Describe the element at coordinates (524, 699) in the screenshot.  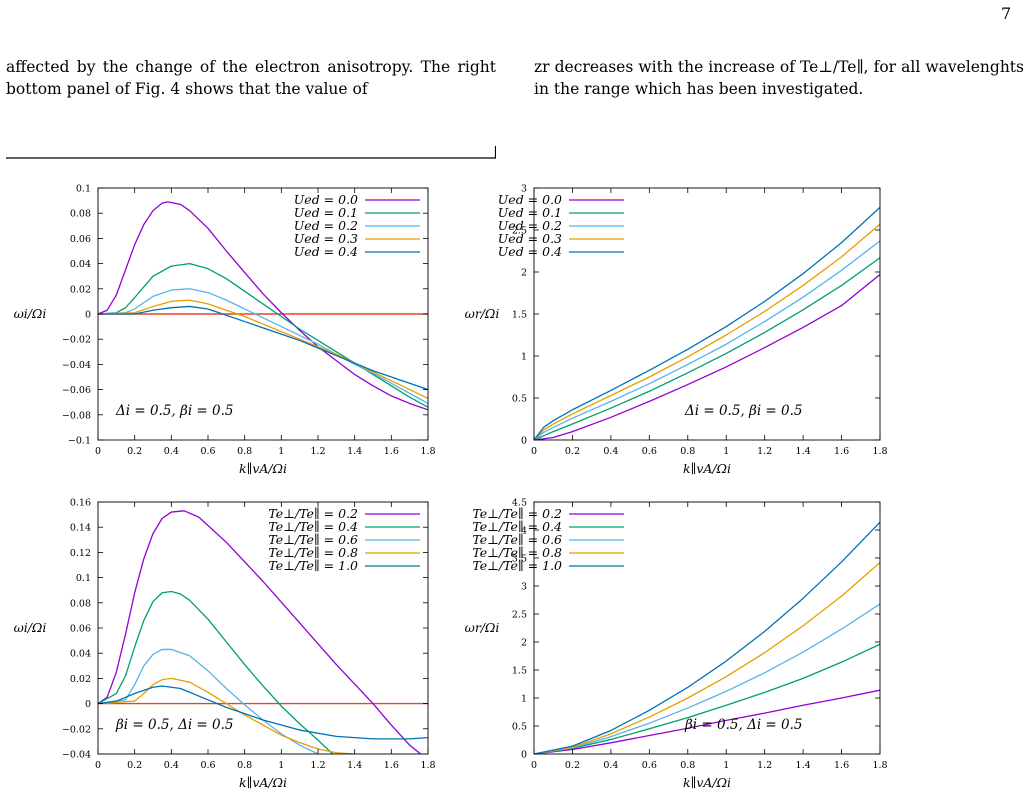
I see `y-tick-label: 1` at that location.